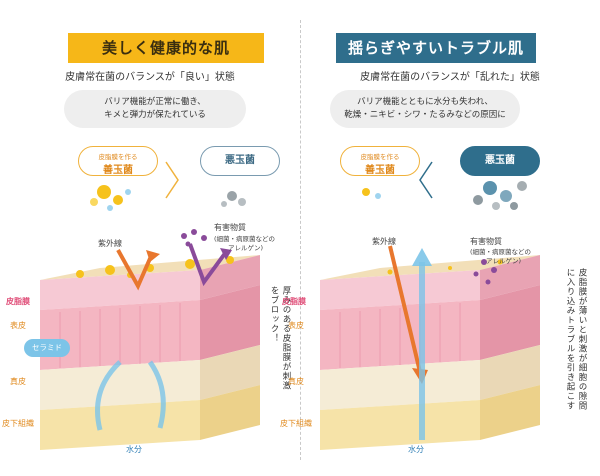 The width and height of the screenshot is (600, 476). I want to click on healthy-description: バリア機能が正常に働き、 キメと弾力が保たれている, so click(155, 109).